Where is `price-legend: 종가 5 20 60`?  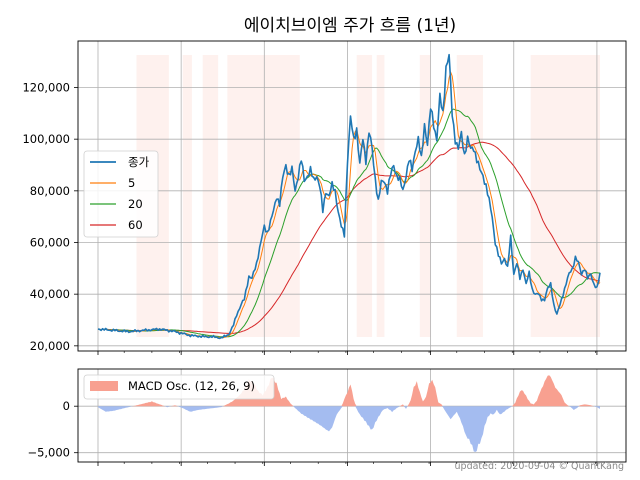 price-legend: 종가 5 20 60 is located at coordinates (121, 194).